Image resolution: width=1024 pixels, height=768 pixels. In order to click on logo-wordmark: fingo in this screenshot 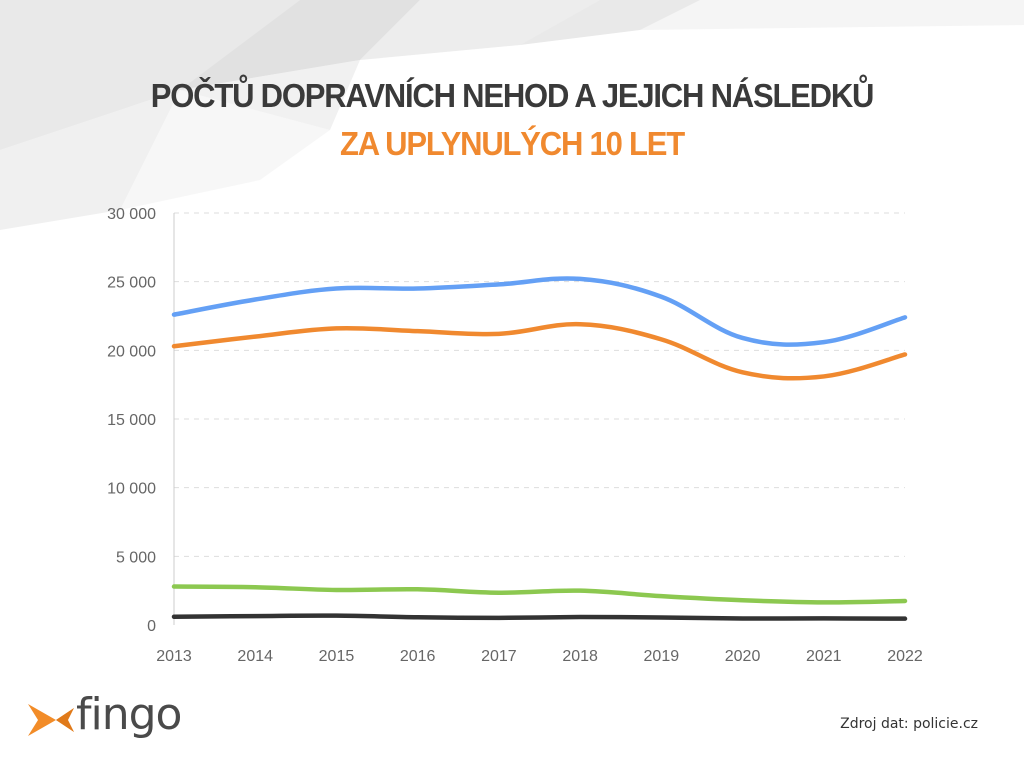, I will do `click(129, 714)`.